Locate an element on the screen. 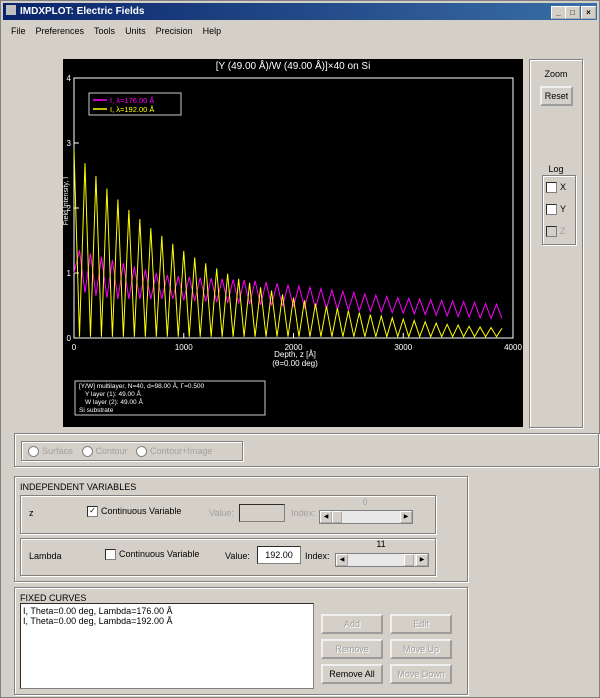  menu-item: Help is located at coordinates (212, 31).